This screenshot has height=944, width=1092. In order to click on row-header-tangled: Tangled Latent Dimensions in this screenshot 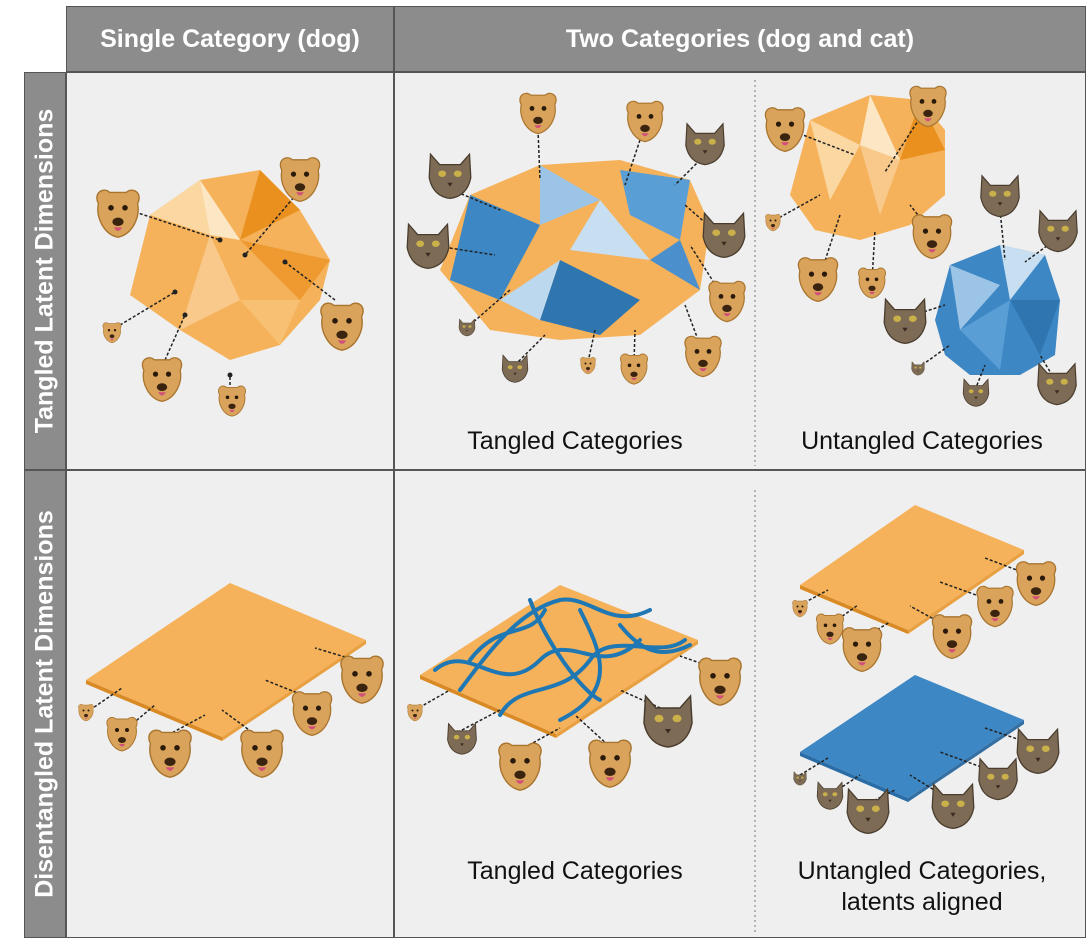, I will do `click(45, 271)`.